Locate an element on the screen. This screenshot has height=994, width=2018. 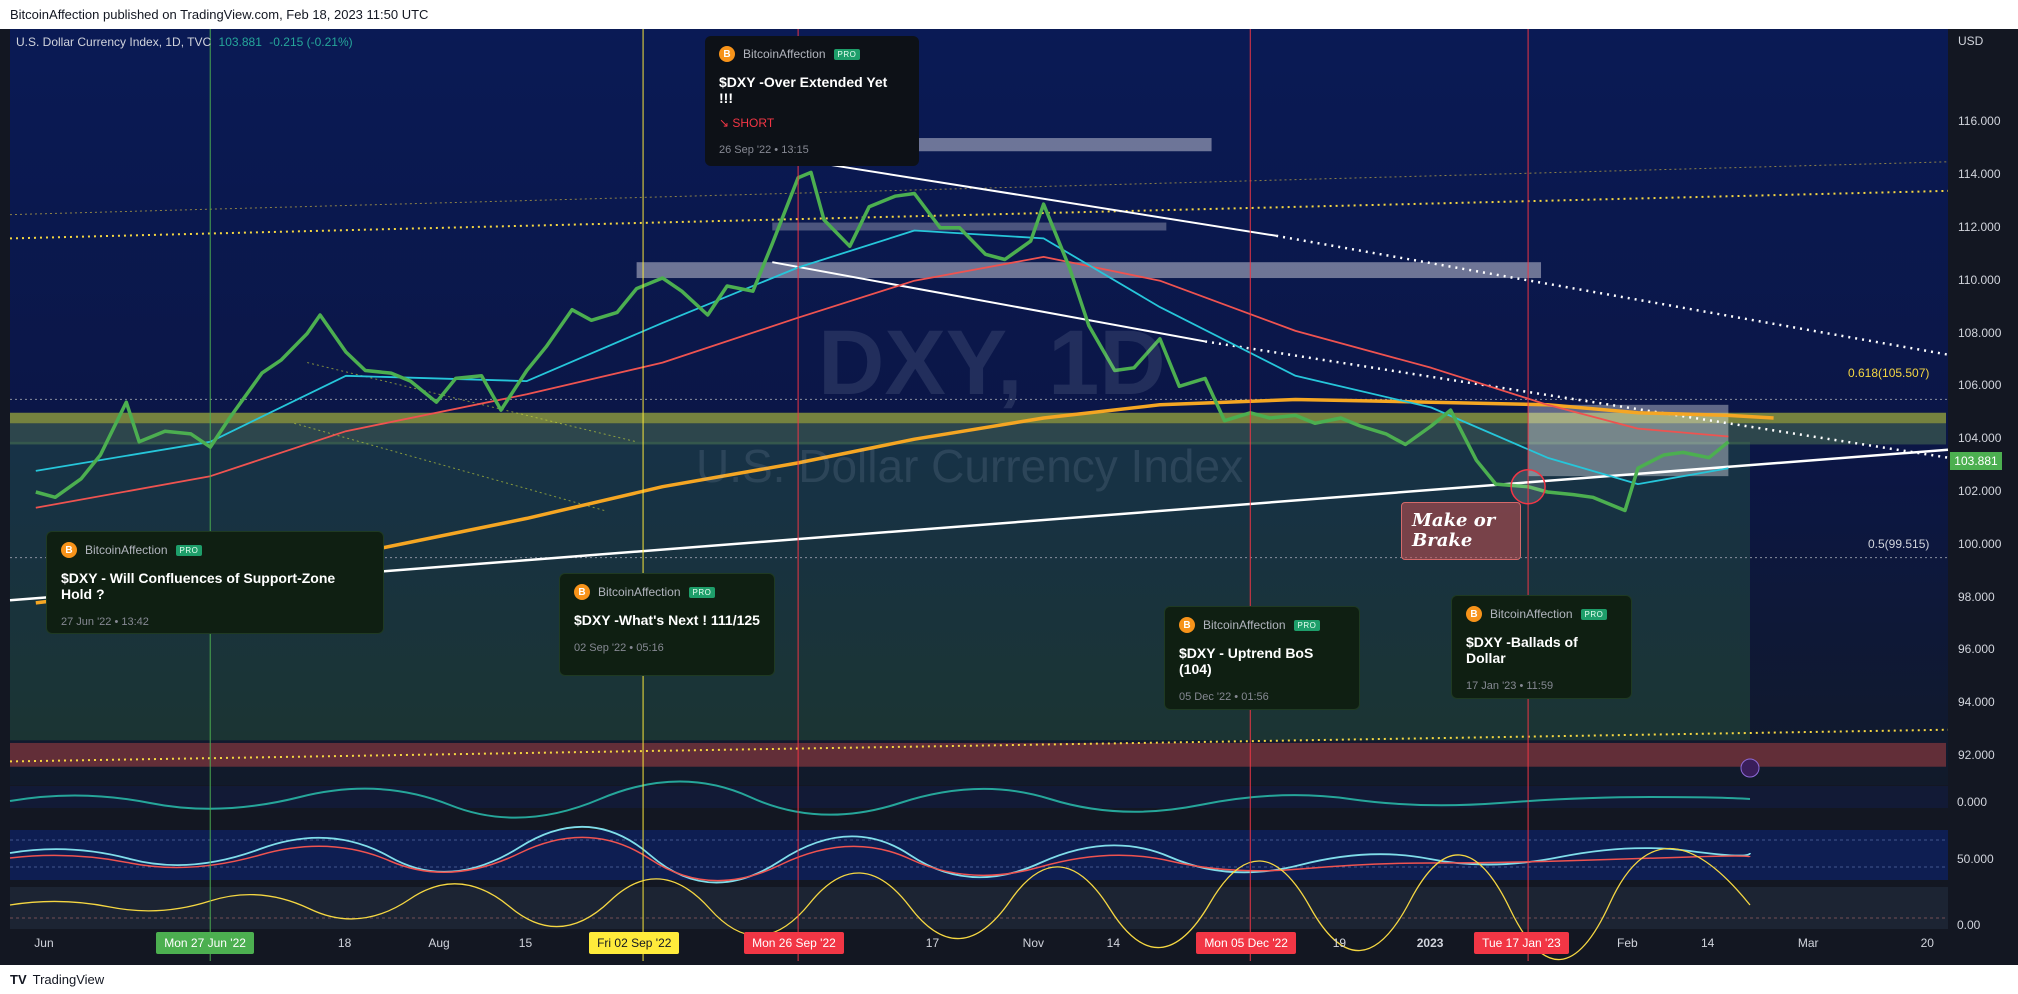
y-tick-4: 108.000 is located at coordinates (1980, 332).